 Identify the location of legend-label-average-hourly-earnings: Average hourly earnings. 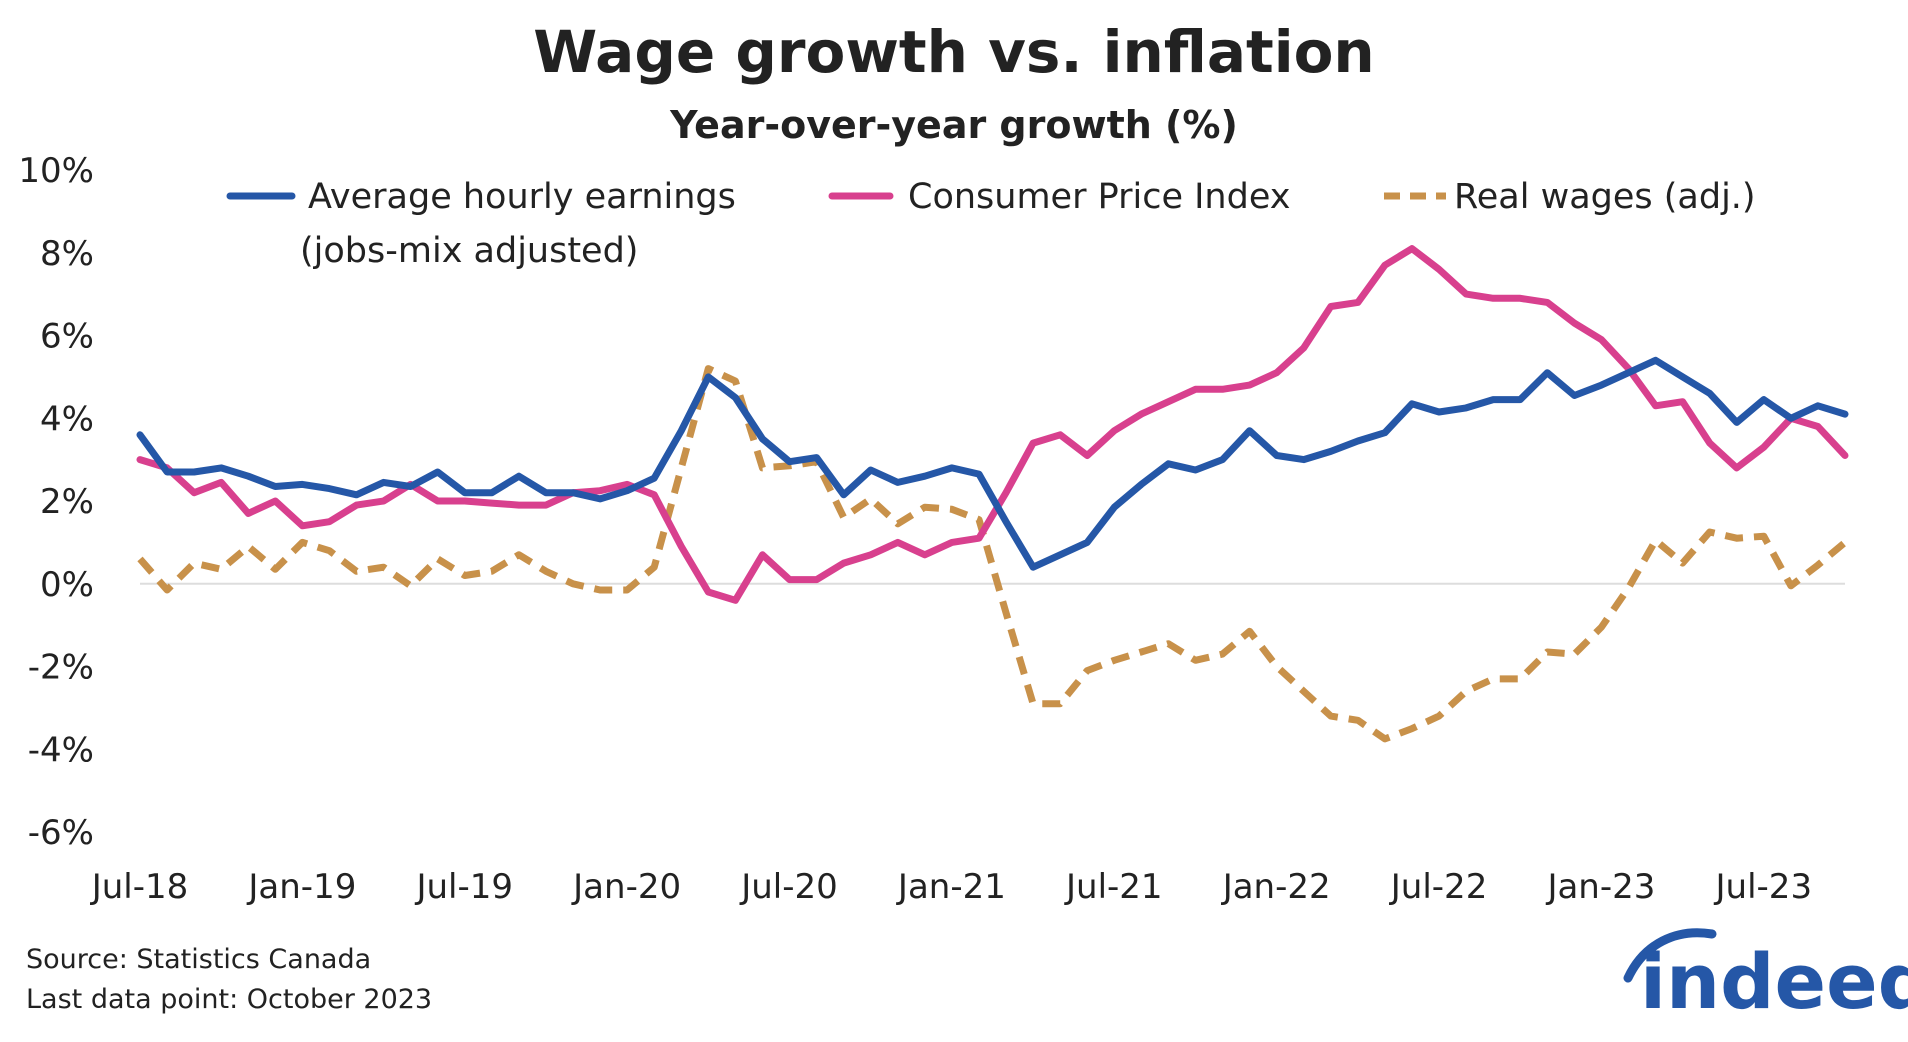
(522, 197).